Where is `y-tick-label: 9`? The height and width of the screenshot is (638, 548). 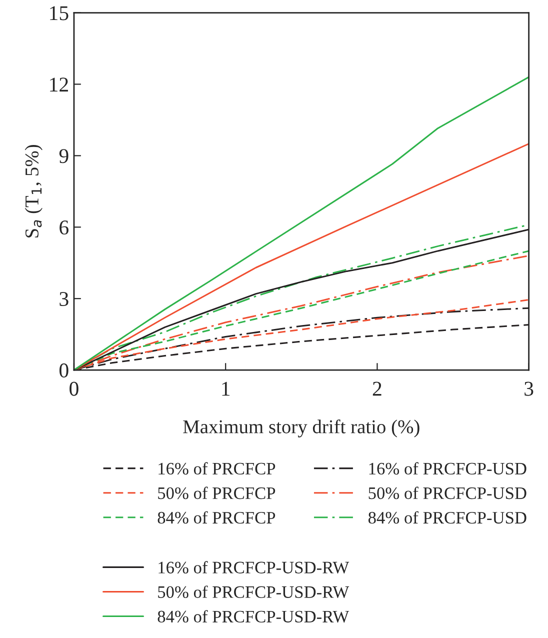
y-tick-label: 9 is located at coordinates (63, 156).